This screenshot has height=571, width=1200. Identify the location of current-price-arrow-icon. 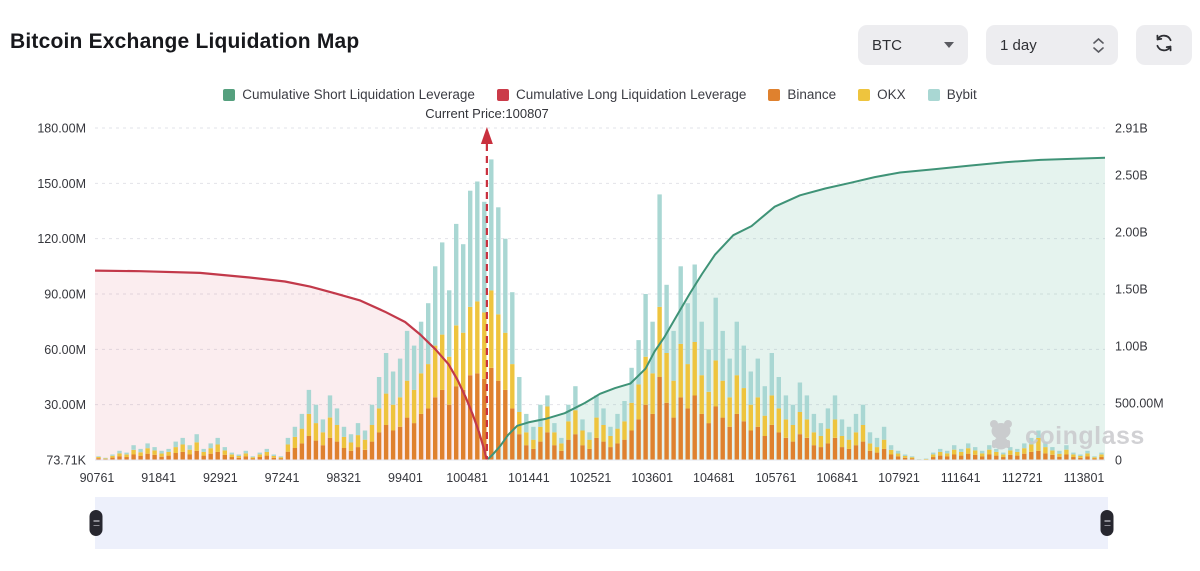
(486, 135).